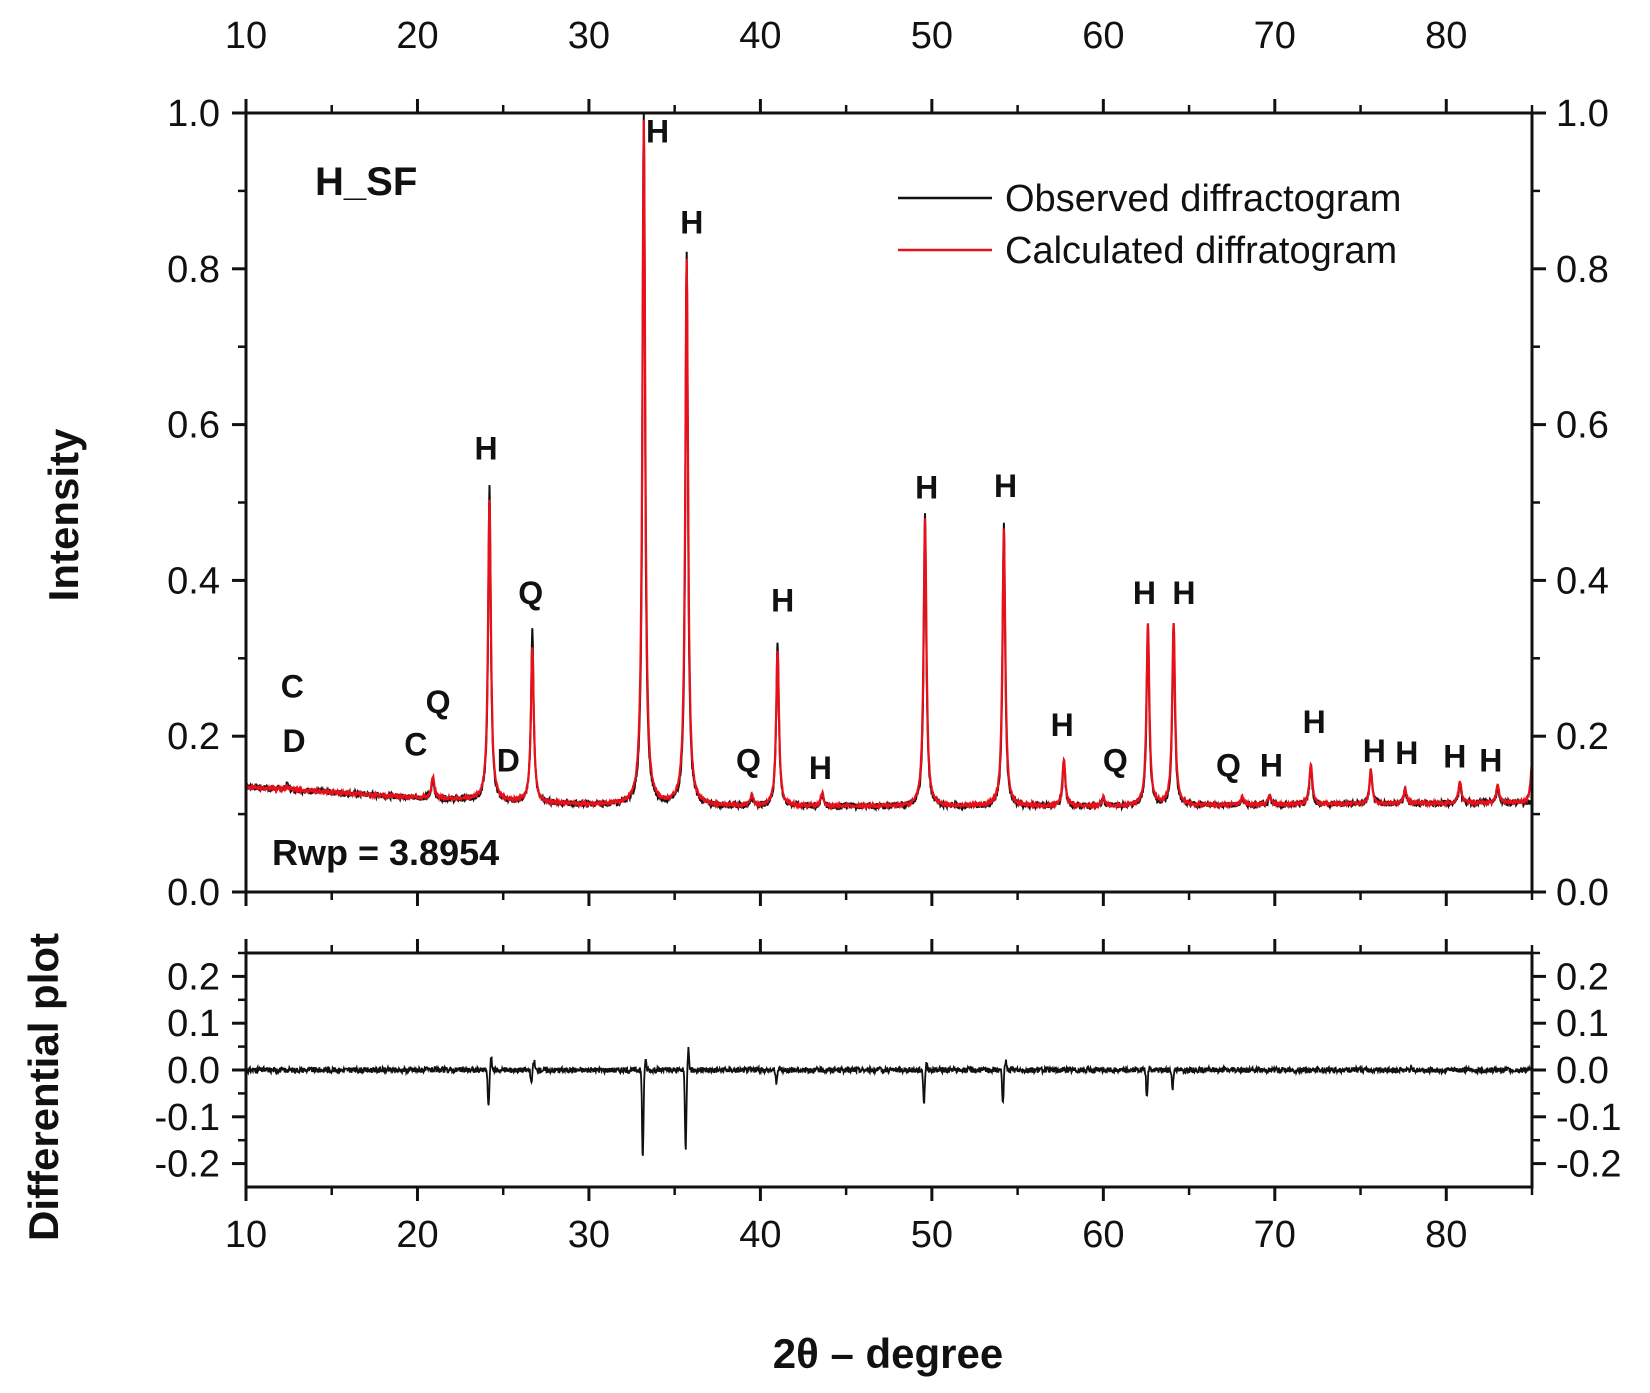 This screenshot has height=1393, width=1650. I want to click on diff-right-y-tick-label: 0.0, so click(1582, 1071).